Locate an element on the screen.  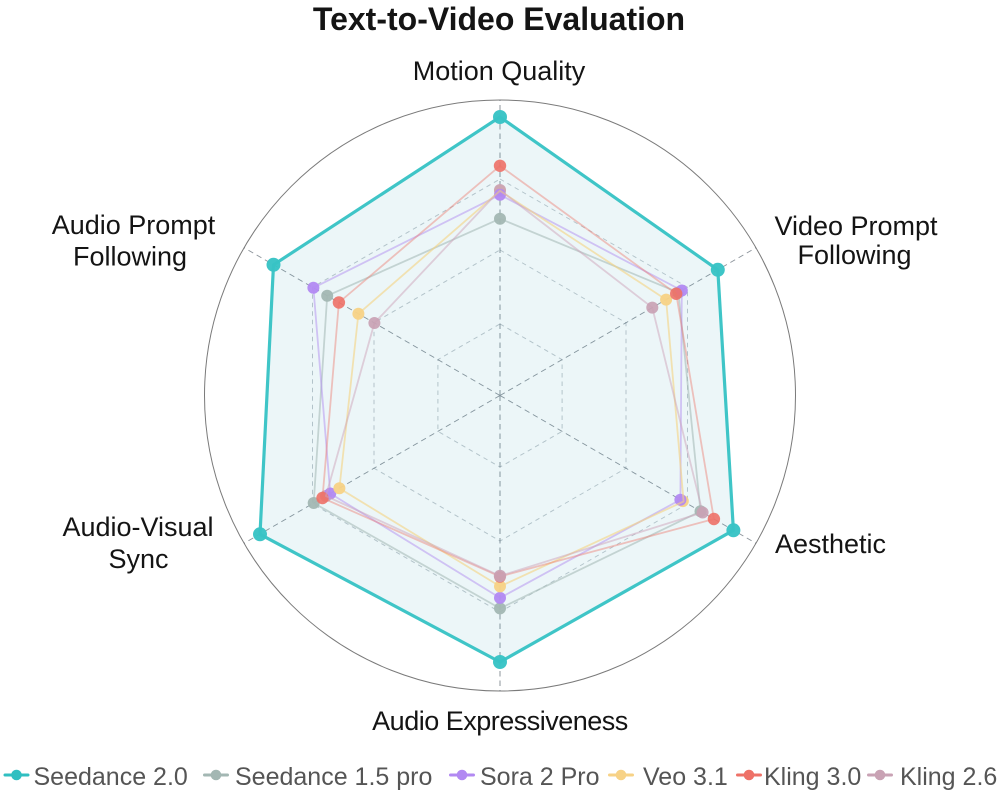
svg-text: Veo 3.1 is located at coordinates (685, 777).